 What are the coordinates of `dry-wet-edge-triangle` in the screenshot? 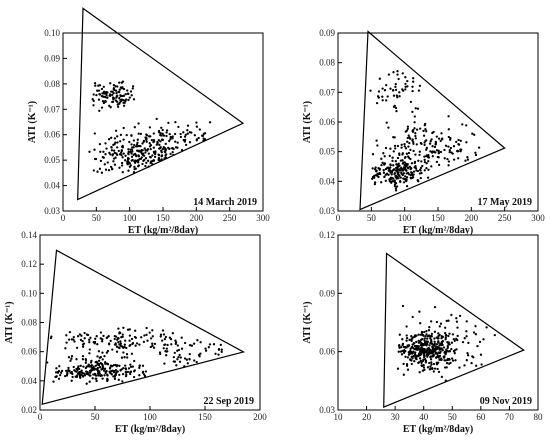 It's located at (143, 327).